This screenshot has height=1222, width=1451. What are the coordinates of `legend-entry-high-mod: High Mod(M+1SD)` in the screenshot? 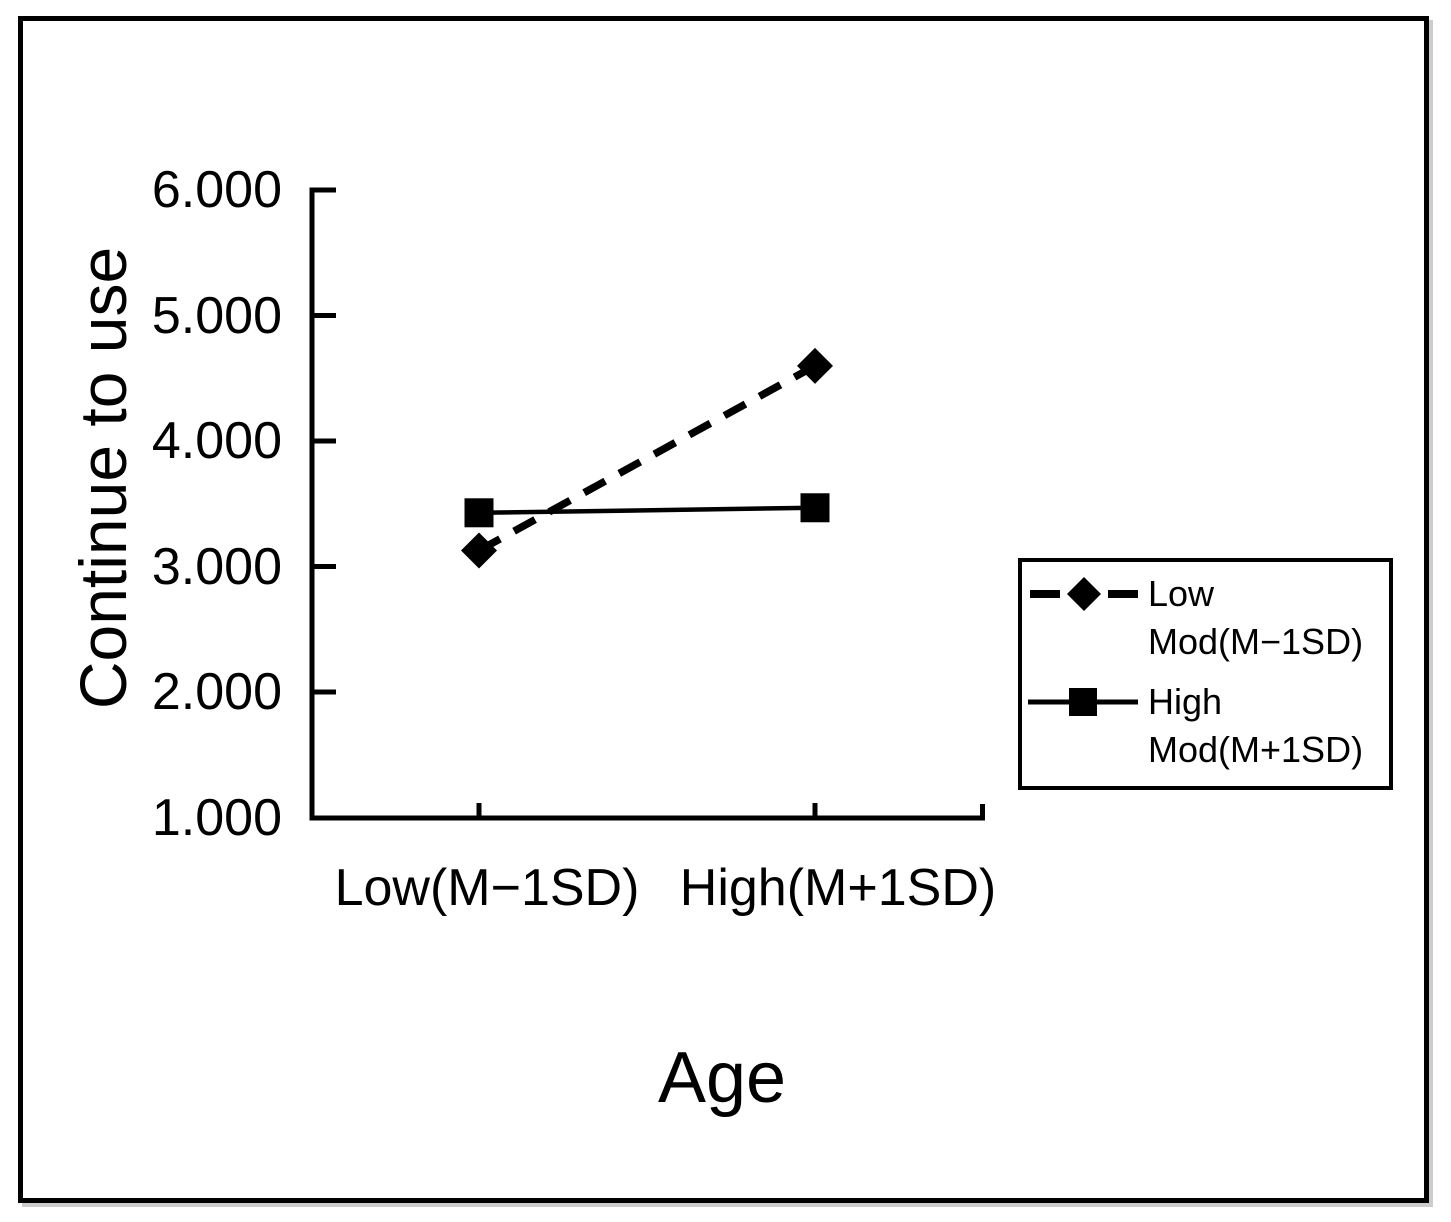 It's located at (1208, 726).